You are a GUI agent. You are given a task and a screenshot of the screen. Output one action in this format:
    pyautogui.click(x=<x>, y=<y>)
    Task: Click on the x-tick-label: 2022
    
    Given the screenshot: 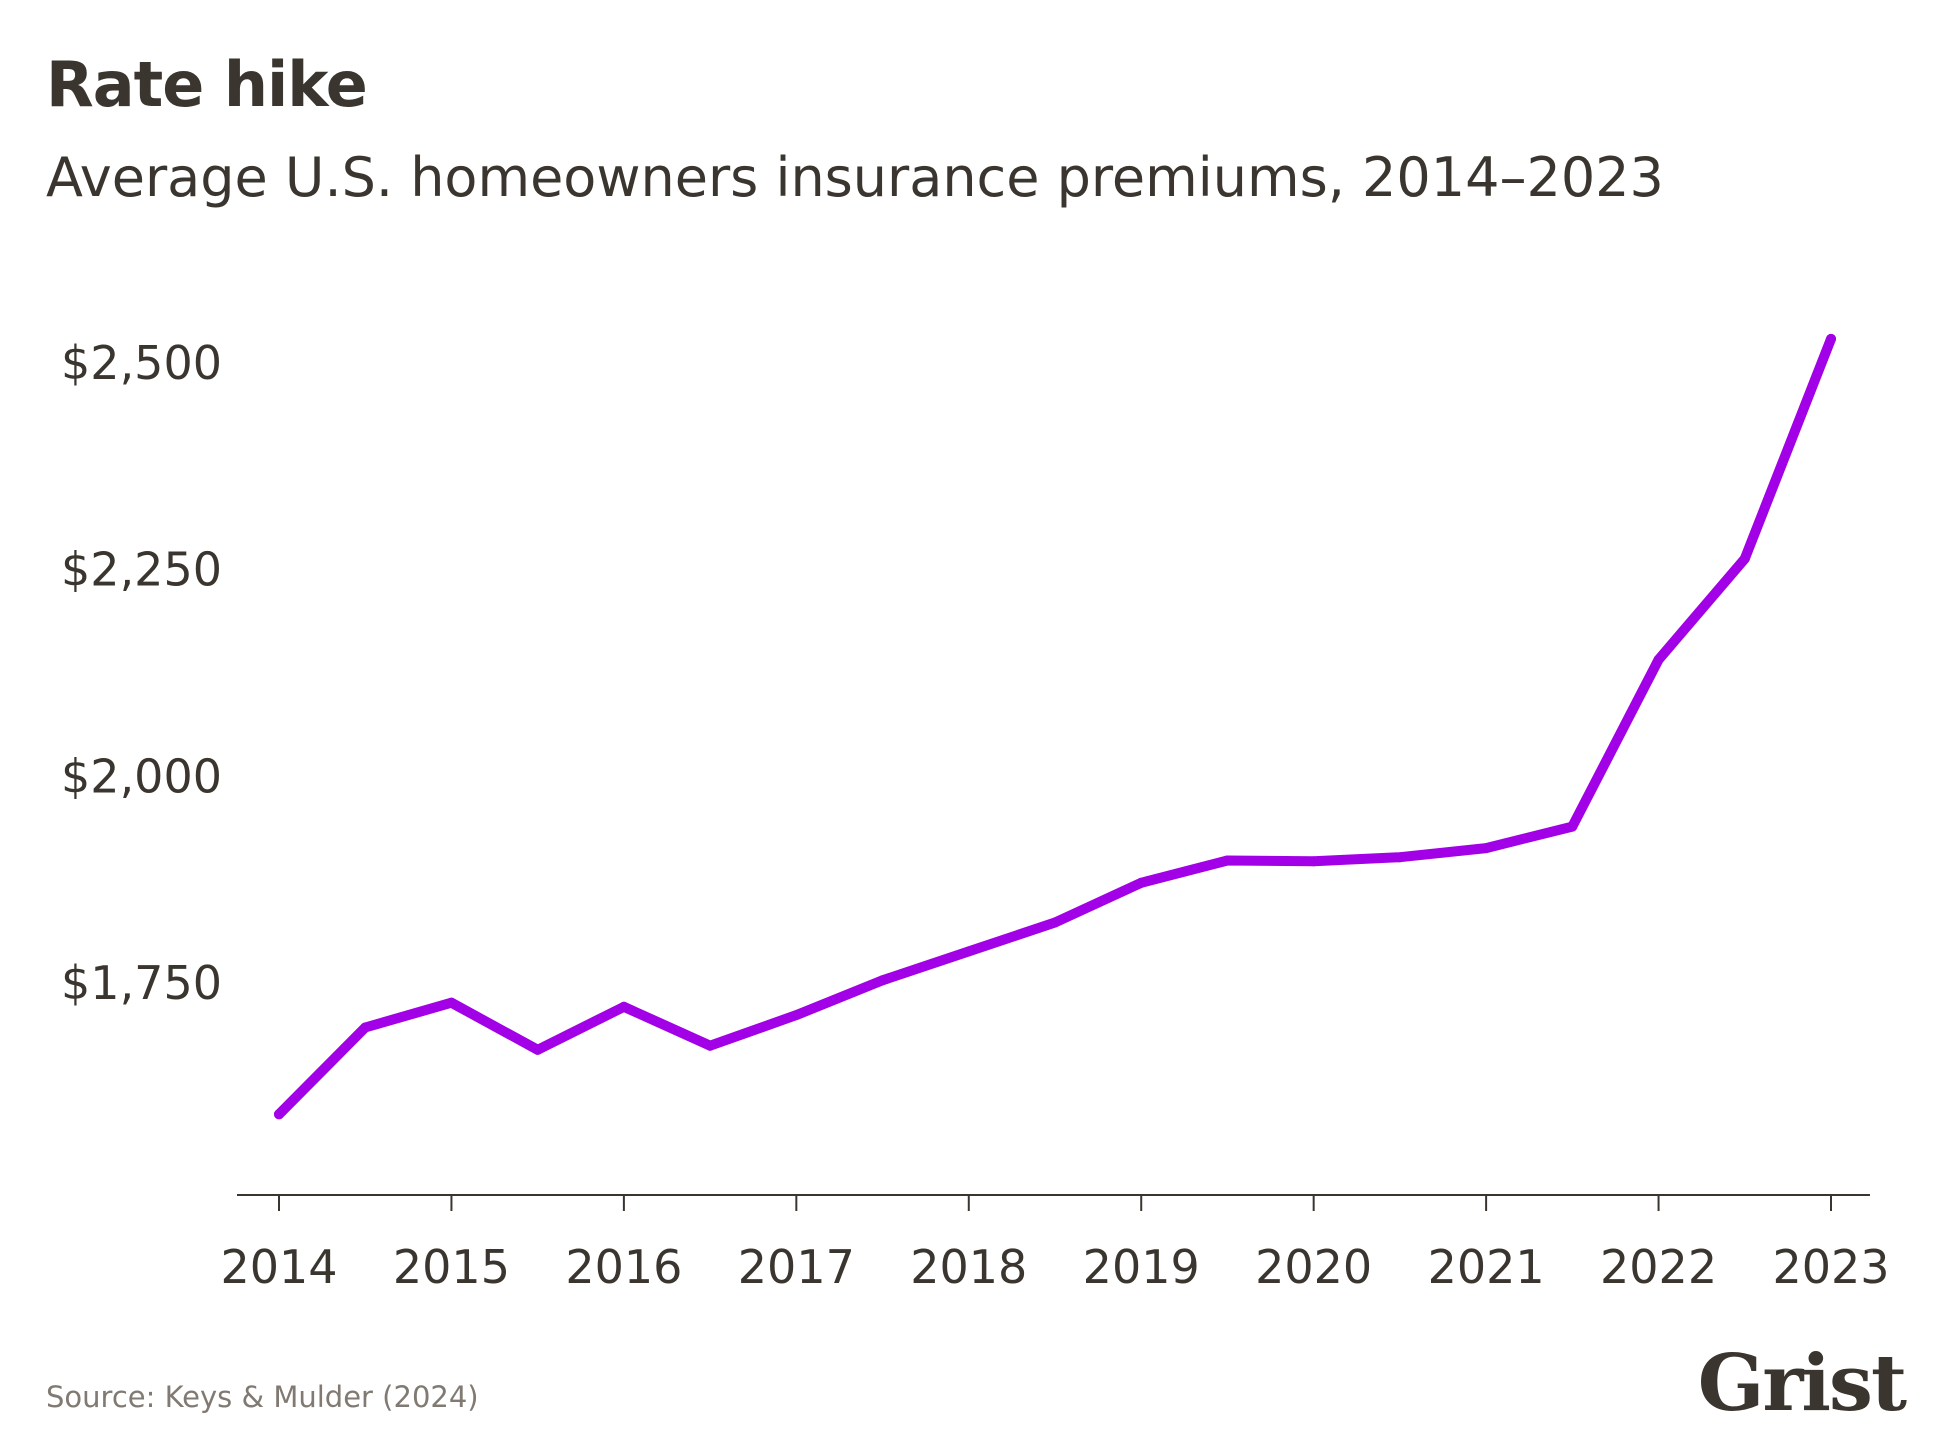 What is the action you would take?
    pyautogui.click(x=1658, y=1267)
    